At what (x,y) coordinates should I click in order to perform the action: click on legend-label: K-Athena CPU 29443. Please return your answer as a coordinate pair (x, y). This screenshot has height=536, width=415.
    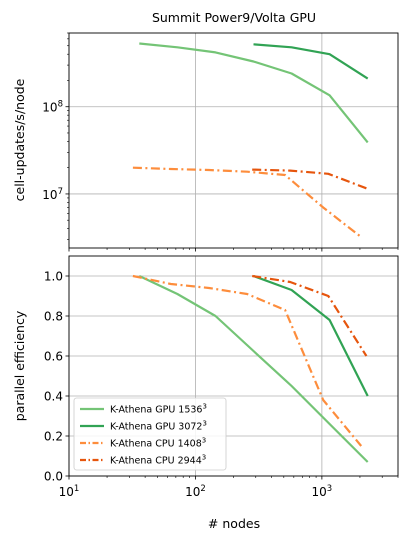
    Looking at the image, I should click on (158, 460).